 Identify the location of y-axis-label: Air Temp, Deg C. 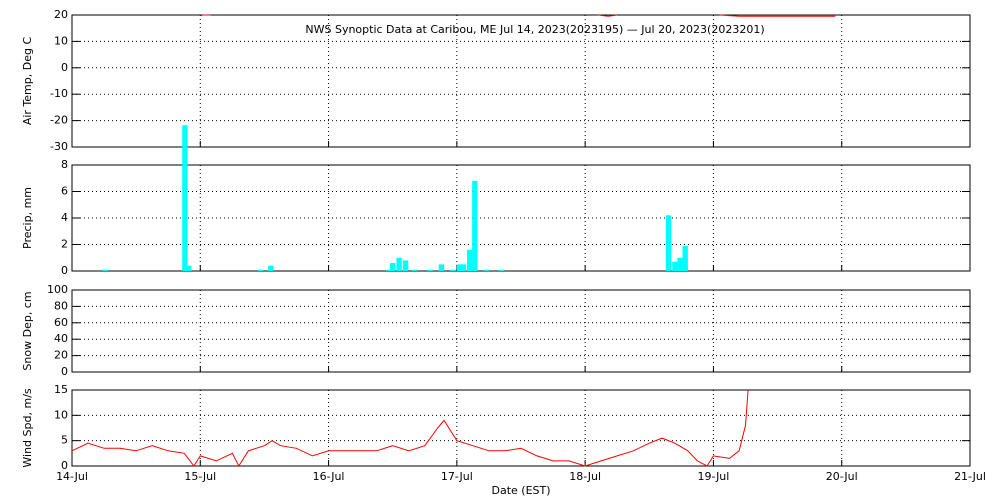
(27, 81).